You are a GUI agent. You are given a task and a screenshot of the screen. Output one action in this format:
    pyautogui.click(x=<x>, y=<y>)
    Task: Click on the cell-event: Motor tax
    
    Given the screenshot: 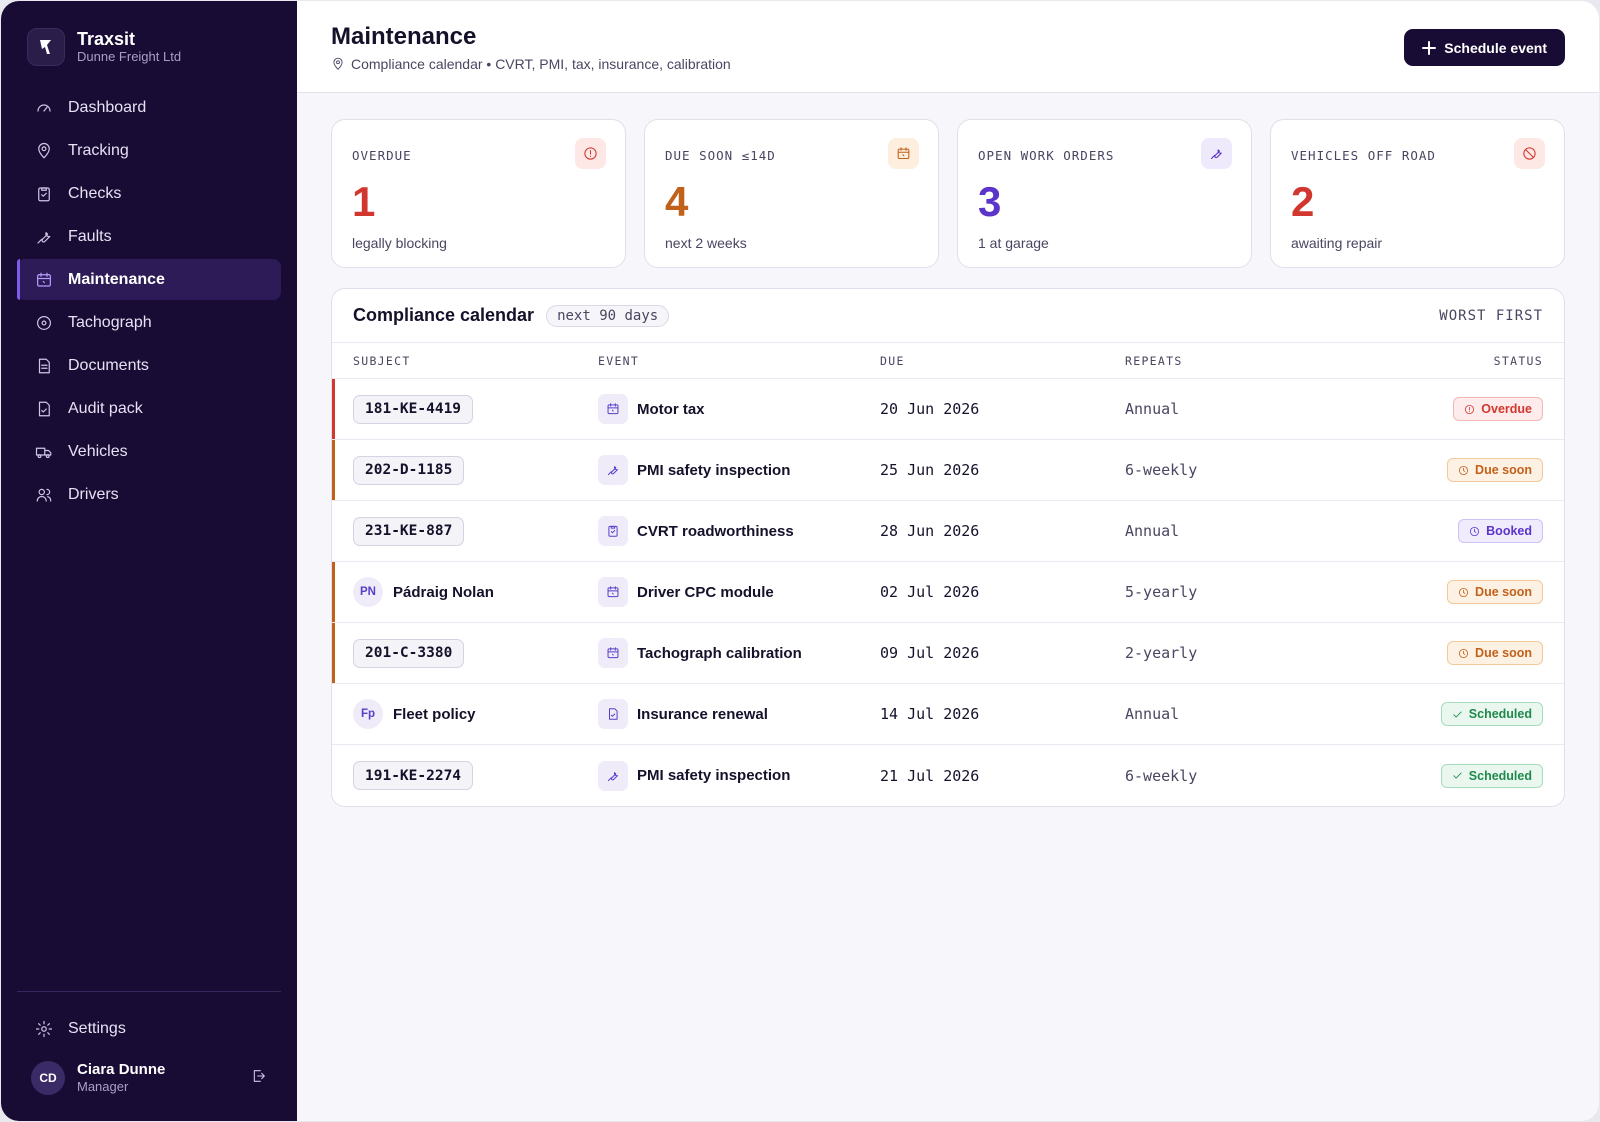 What is the action you would take?
    pyautogui.click(x=739, y=409)
    